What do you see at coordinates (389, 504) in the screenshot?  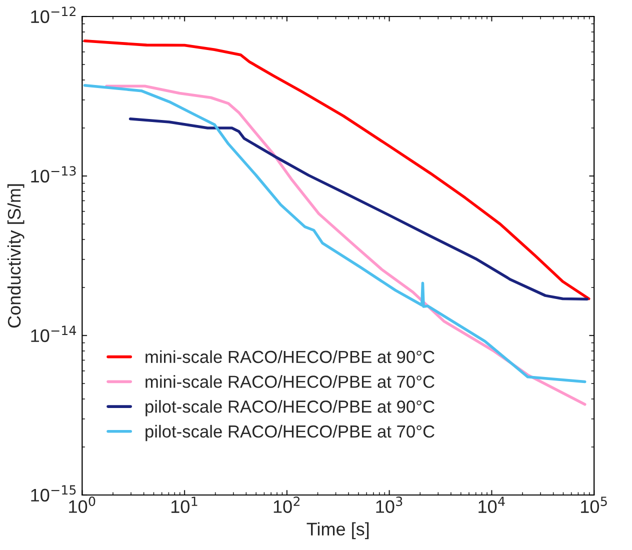 I see `x-tick-label: 10$^{3}$` at bounding box center [389, 504].